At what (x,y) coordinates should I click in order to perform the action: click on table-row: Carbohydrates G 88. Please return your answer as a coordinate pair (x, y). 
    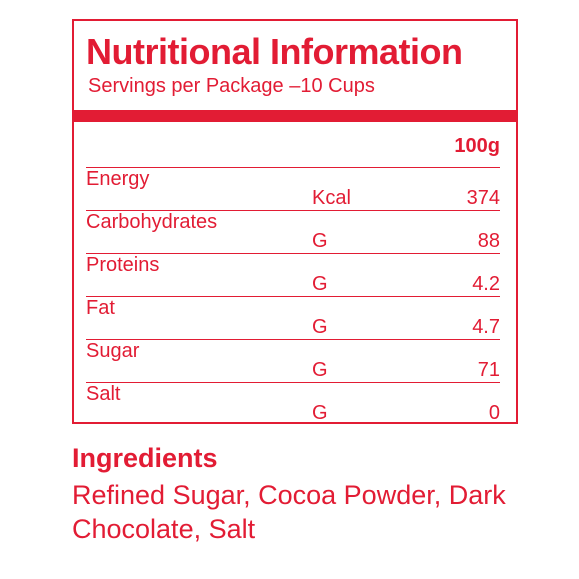
    Looking at the image, I should click on (293, 232).